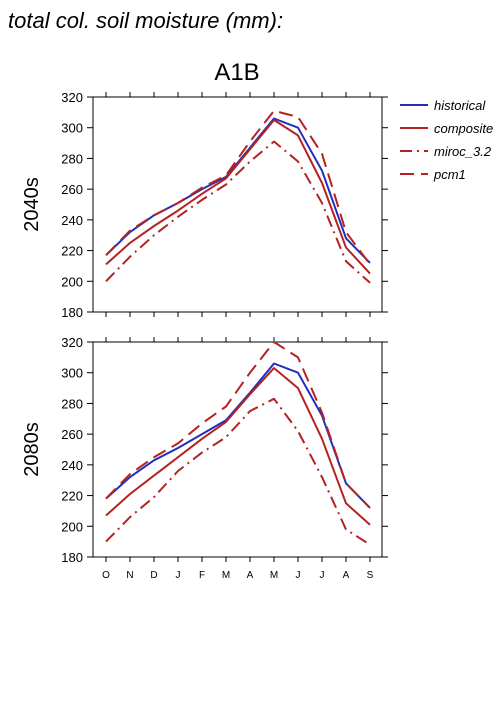 The image size is (501, 709). I want to click on x-tick-label: F, so click(202, 575).